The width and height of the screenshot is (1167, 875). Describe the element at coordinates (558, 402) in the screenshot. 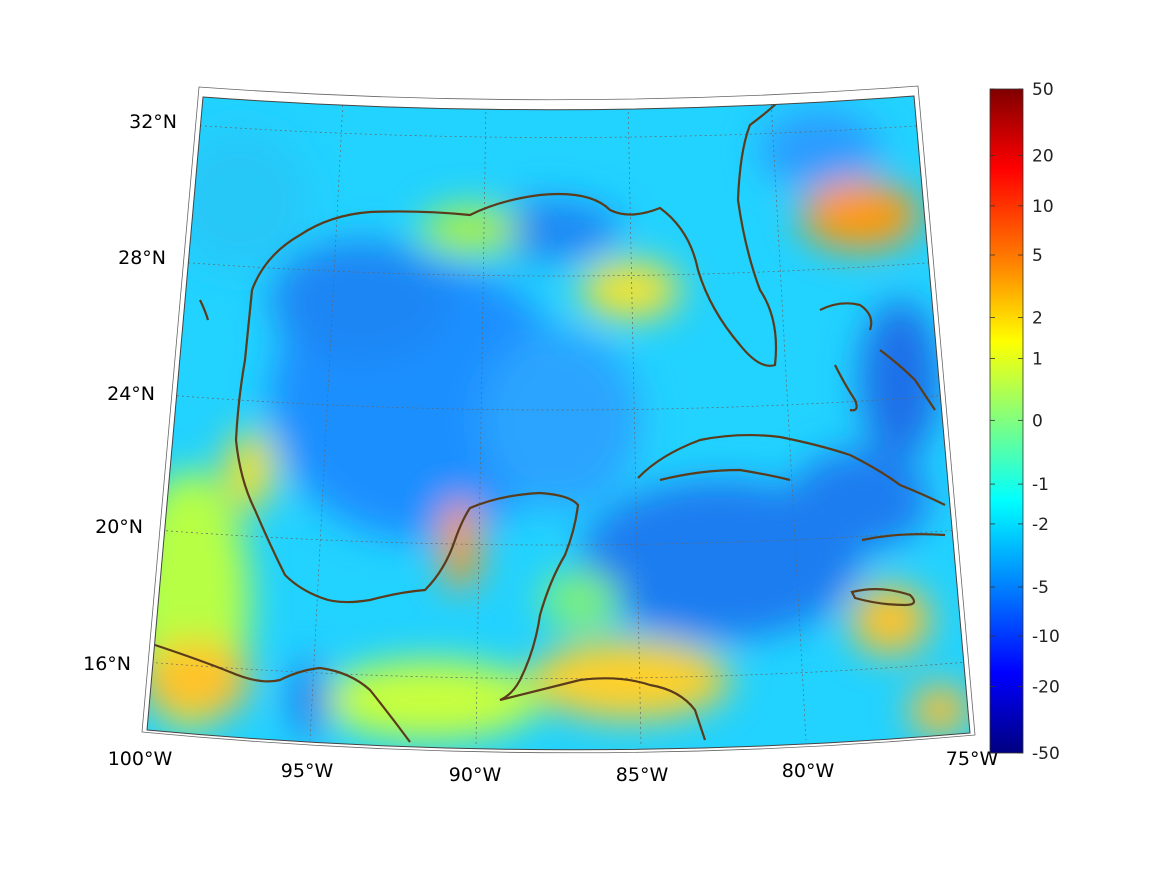

I see `parallel-24n` at that location.